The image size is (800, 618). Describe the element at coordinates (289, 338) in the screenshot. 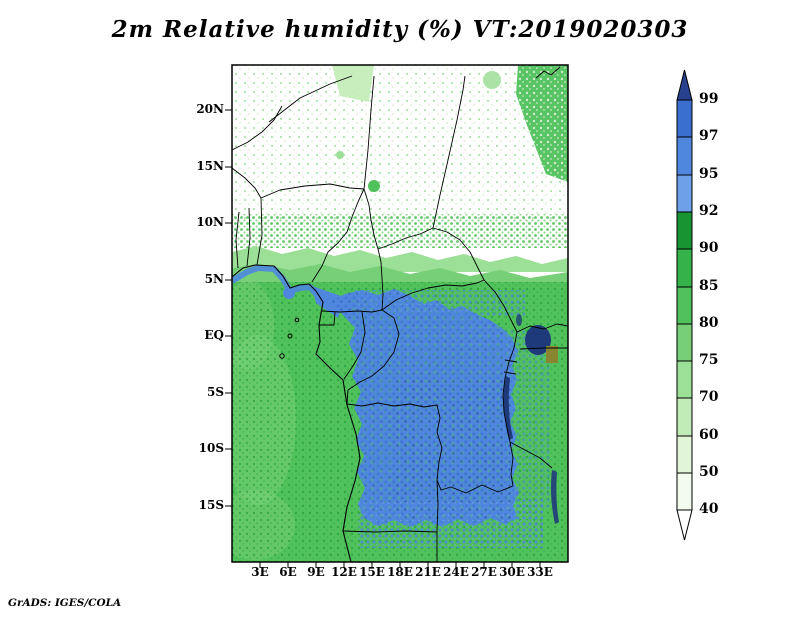

I see `gulf-islands` at that location.